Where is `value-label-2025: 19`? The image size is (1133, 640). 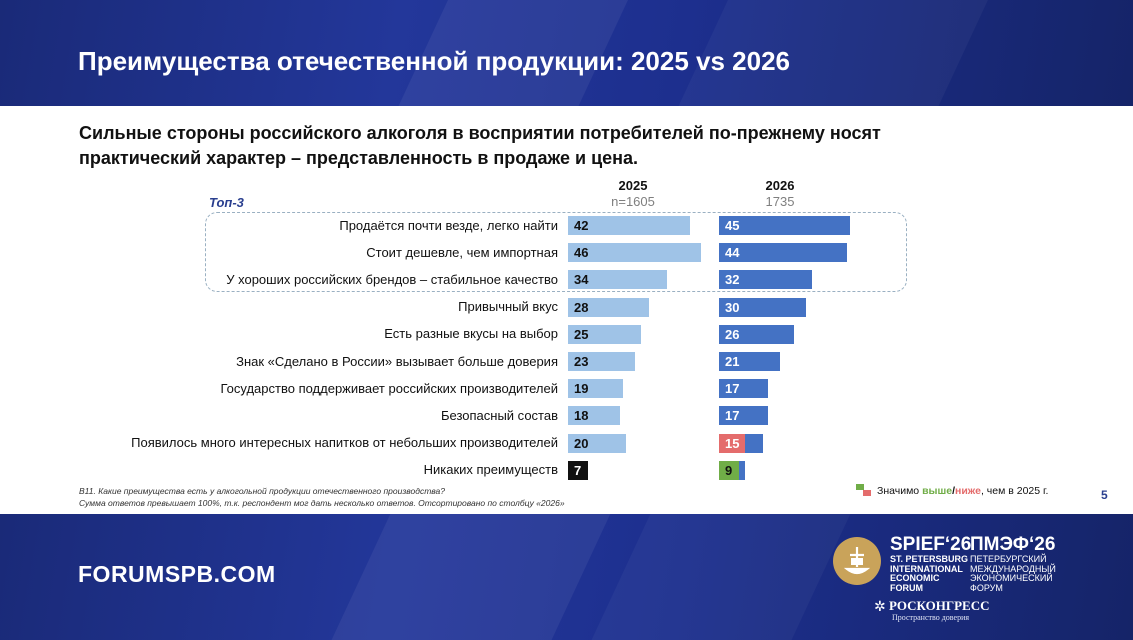 value-label-2025: 19 is located at coordinates (581, 389).